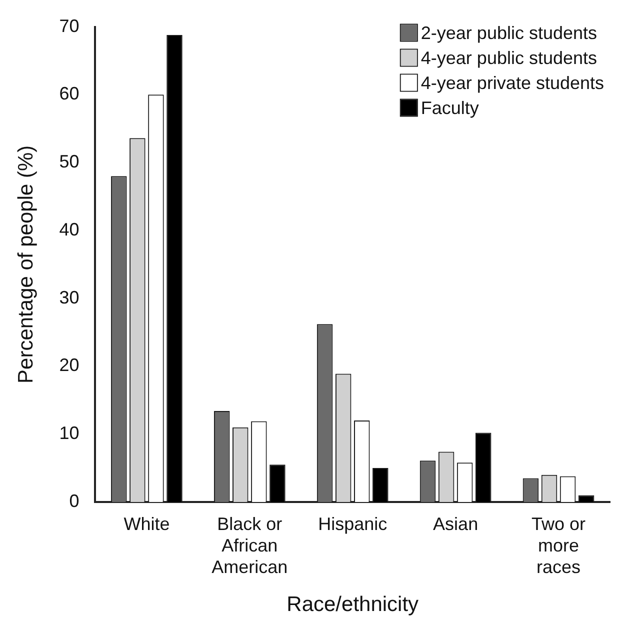 The width and height of the screenshot is (630, 622). What do you see at coordinates (455, 524) in the screenshot?
I see `x-tick-label: Asian` at bounding box center [455, 524].